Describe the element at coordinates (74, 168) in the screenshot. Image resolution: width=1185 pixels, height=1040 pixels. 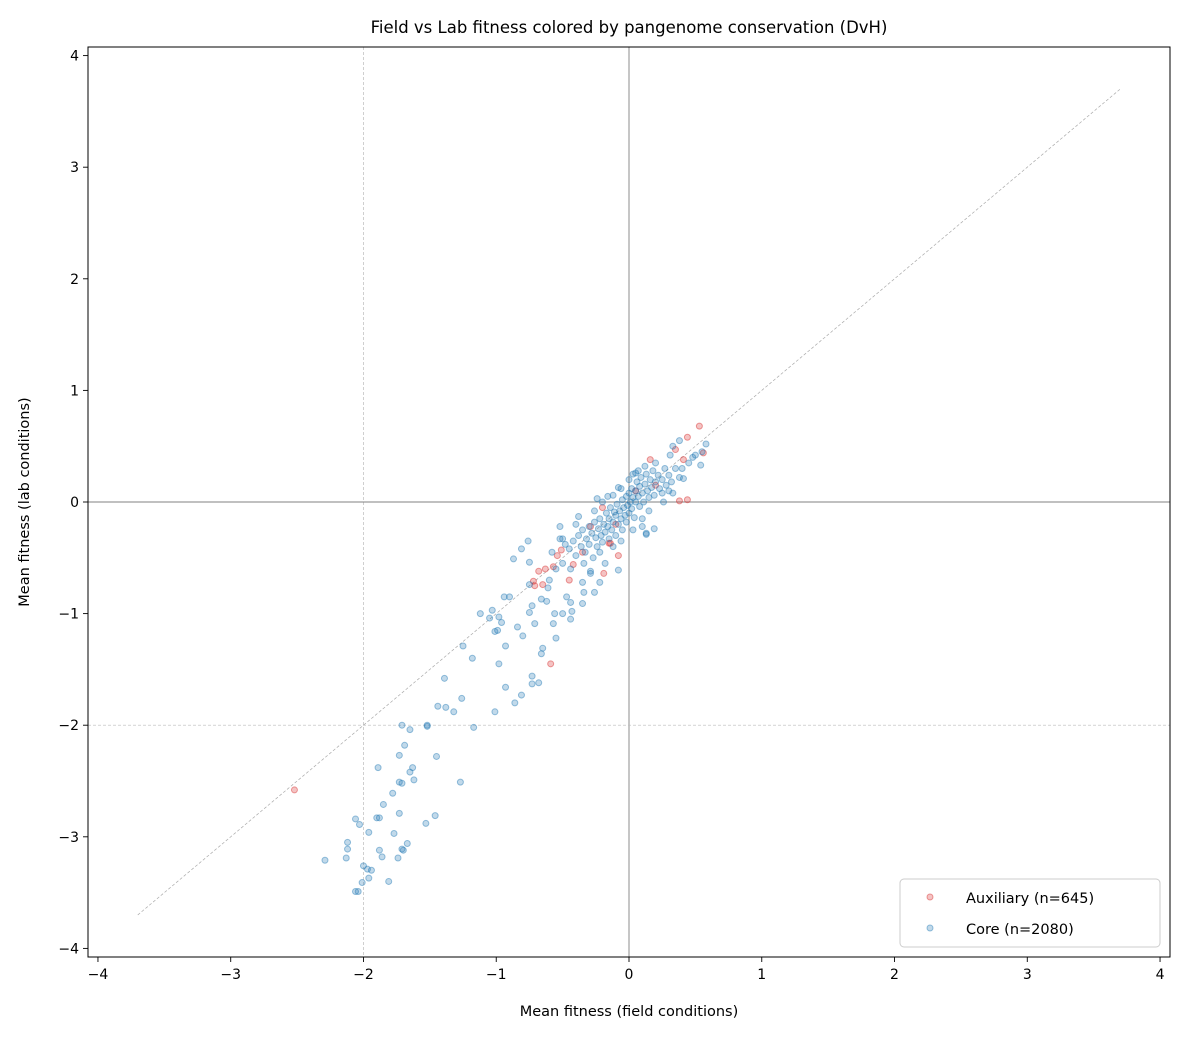
I see `y-tick-label: 3` at that location.